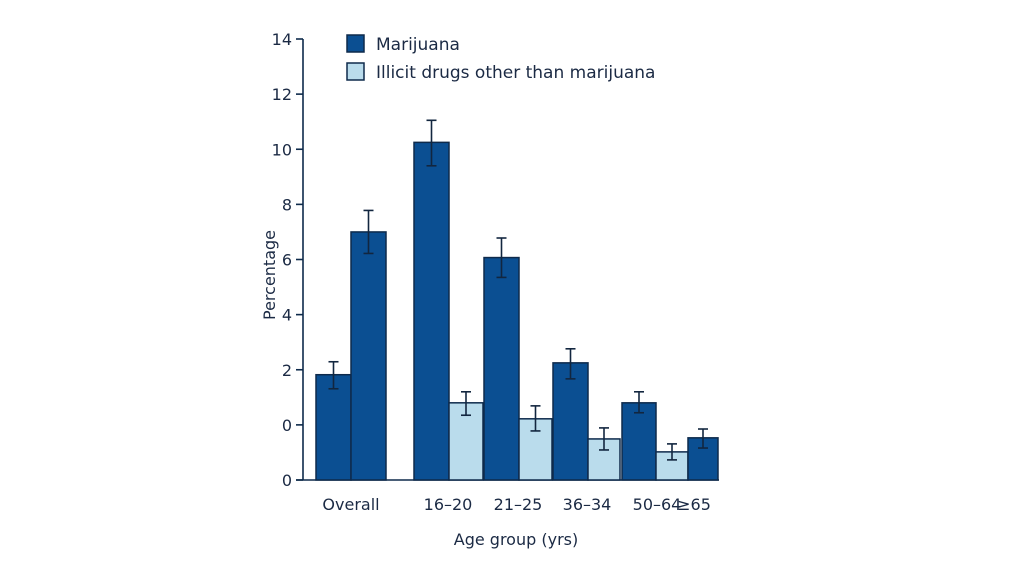 This screenshot has height=576, width=1024. What do you see at coordinates (282, 39) in the screenshot?
I see `y-tick-label: 14` at bounding box center [282, 39].